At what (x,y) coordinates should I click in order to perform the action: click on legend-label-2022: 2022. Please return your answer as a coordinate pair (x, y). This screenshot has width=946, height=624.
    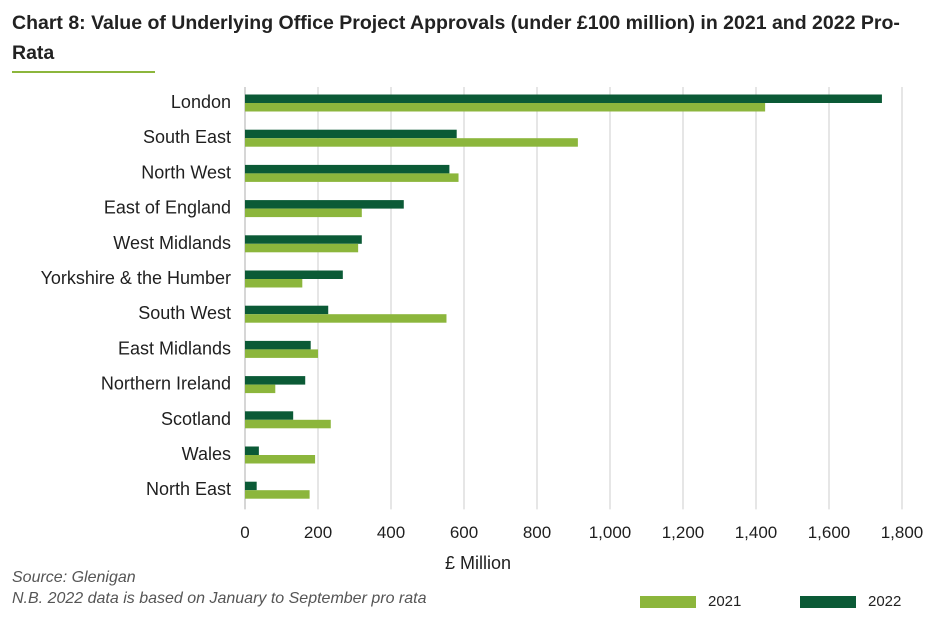
    Looking at the image, I should click on (885, 601).